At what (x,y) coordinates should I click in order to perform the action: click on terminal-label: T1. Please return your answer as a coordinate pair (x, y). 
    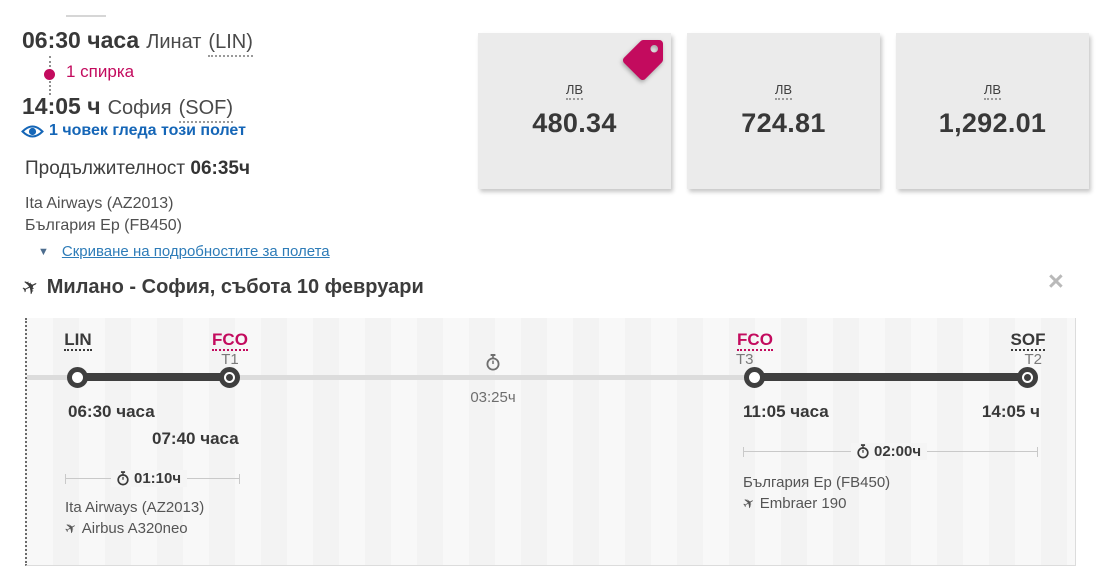
    Looking at the image, I should click on (230, 359).